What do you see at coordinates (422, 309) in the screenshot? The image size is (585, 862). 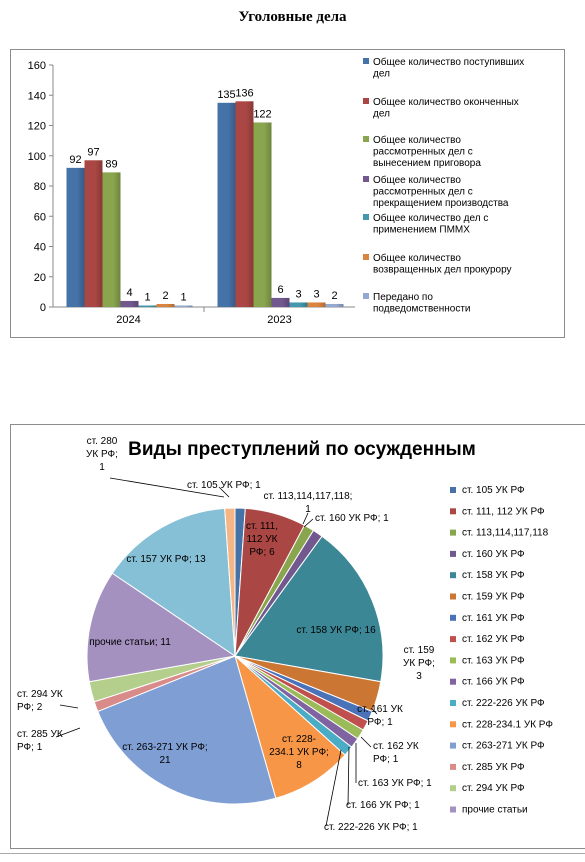 I see `legend-label: подведомственности` at bounding box center [422, 309].